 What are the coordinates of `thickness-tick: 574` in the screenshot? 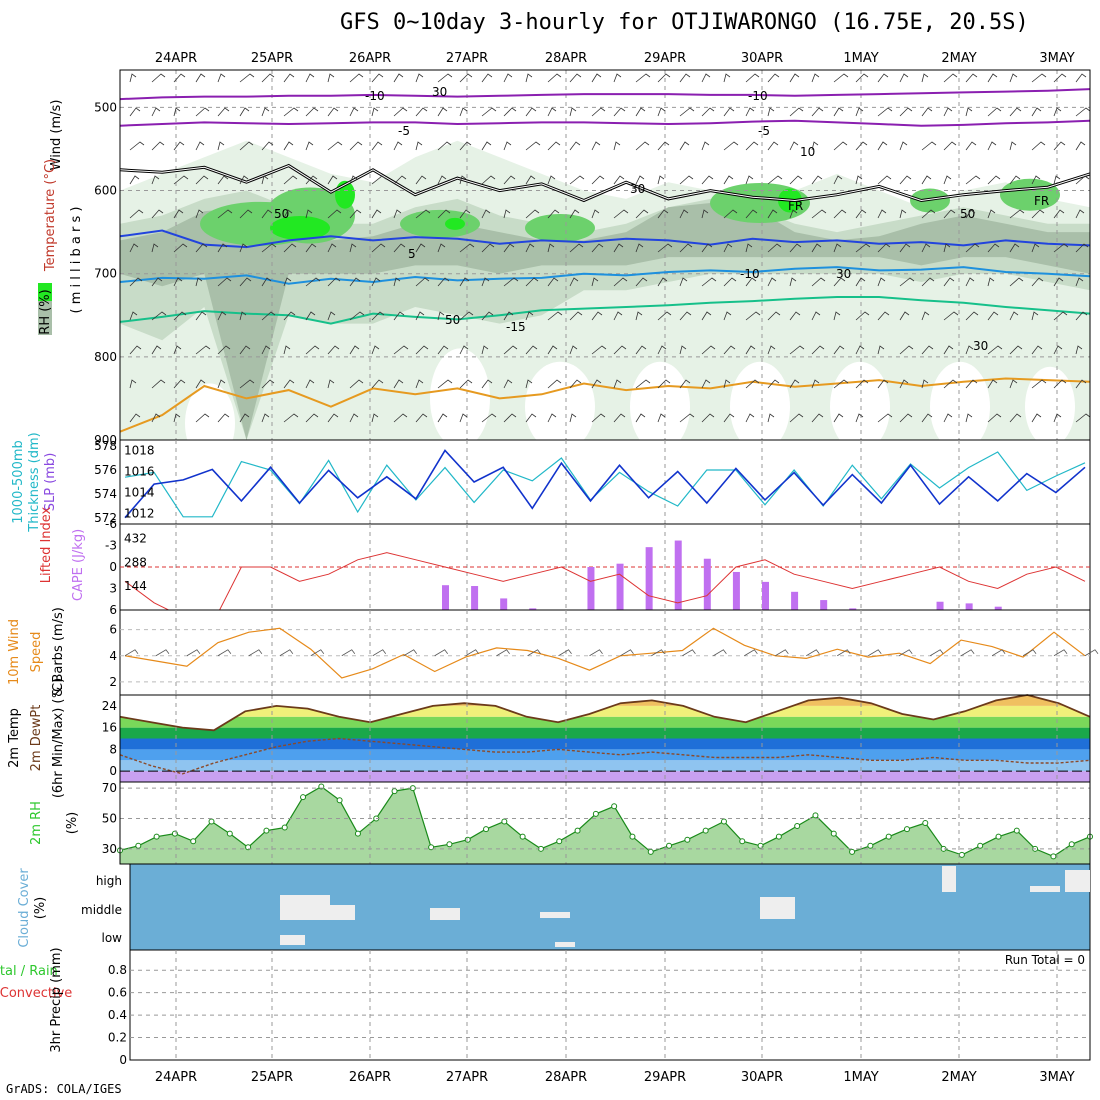 It's located at (105, 494).